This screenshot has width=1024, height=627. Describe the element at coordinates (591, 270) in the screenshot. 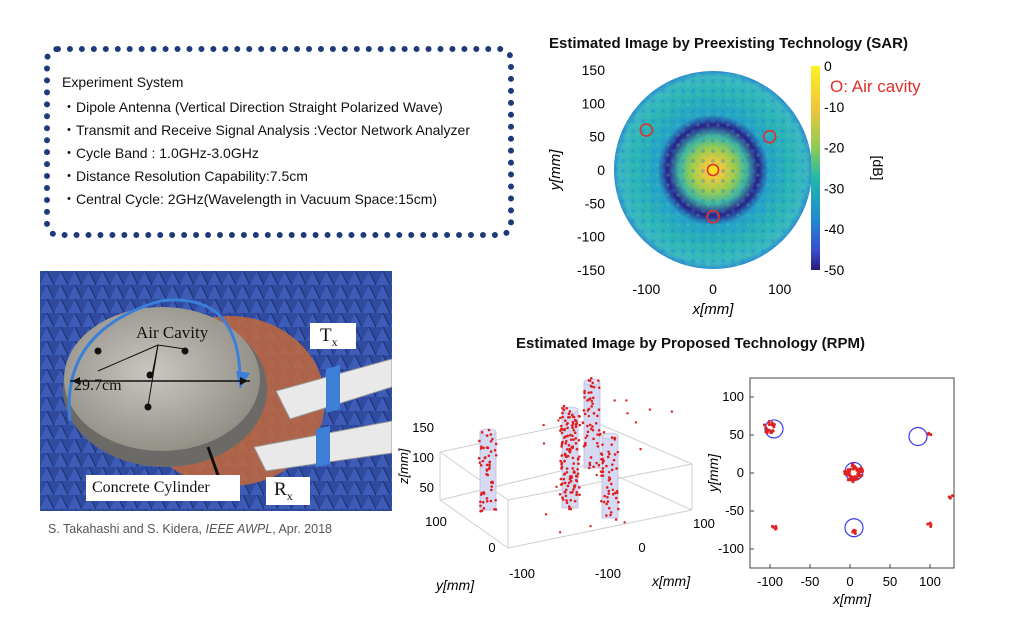

I see `sar-ytick: -150` at that location.